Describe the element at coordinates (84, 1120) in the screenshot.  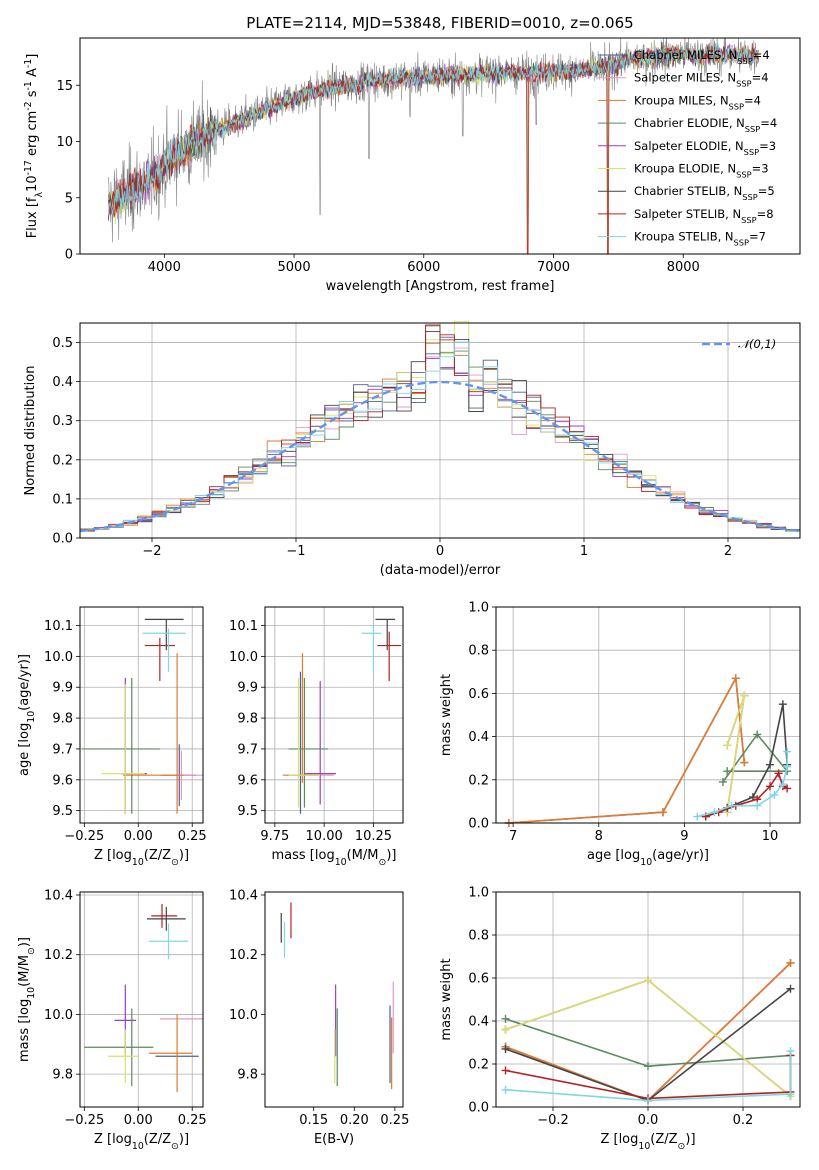
I see `x-tick-label: −0.25` at that location.